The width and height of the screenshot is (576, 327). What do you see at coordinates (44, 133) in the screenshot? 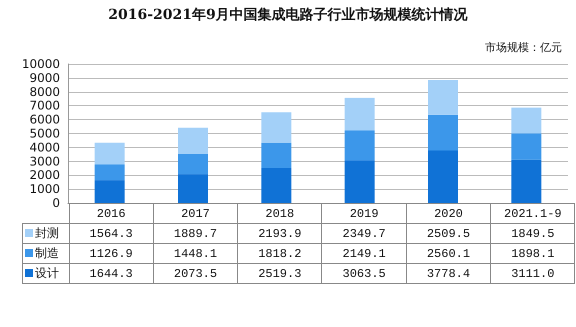
I see `y-tick-label: 5000` at bounding box center [44, 133].